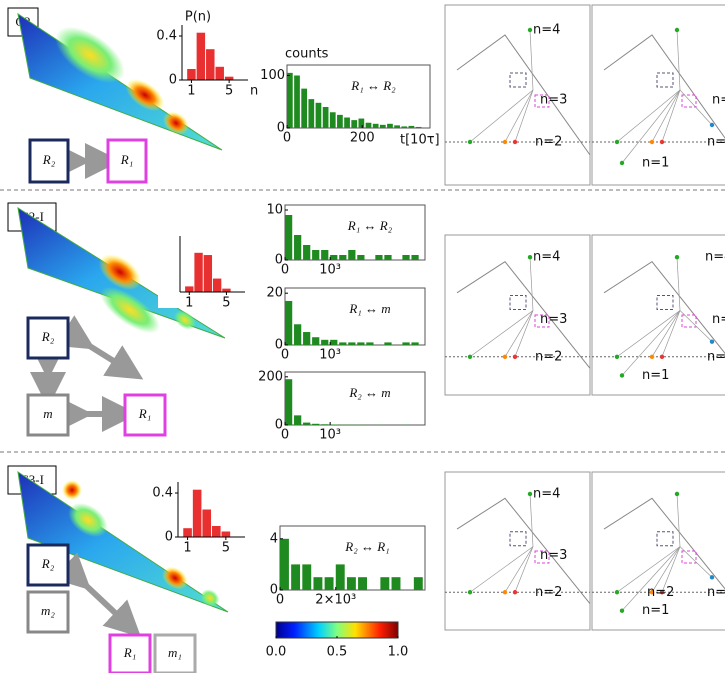 This screenshot has height=673, width=725. I want to click on state-label: m₂, so click(48, 610).